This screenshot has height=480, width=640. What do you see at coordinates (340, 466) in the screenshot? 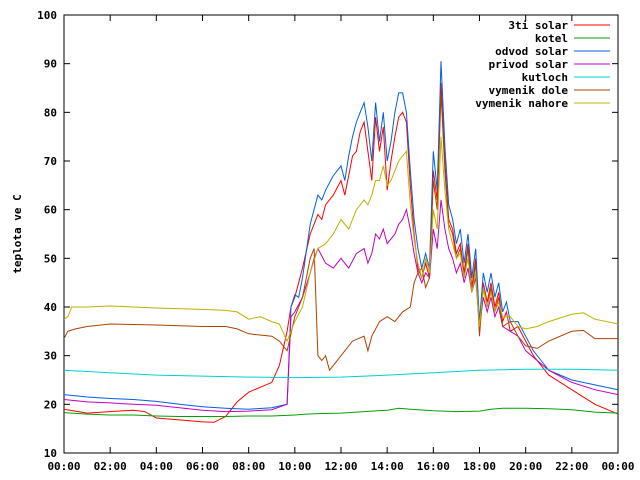
I see `x-tick-label: 12:00` at bounding box center [340, 466].